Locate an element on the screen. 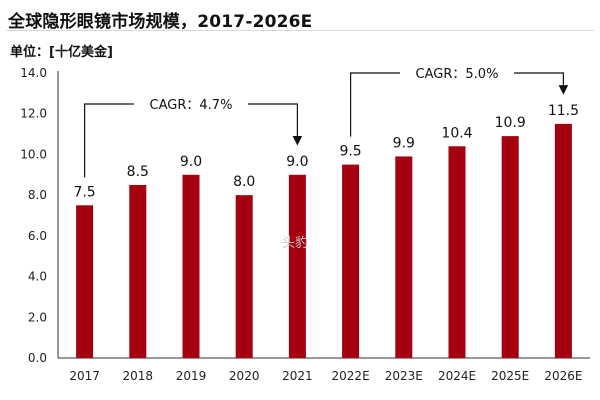  bar-2022E is located at coordinates (351, 261).